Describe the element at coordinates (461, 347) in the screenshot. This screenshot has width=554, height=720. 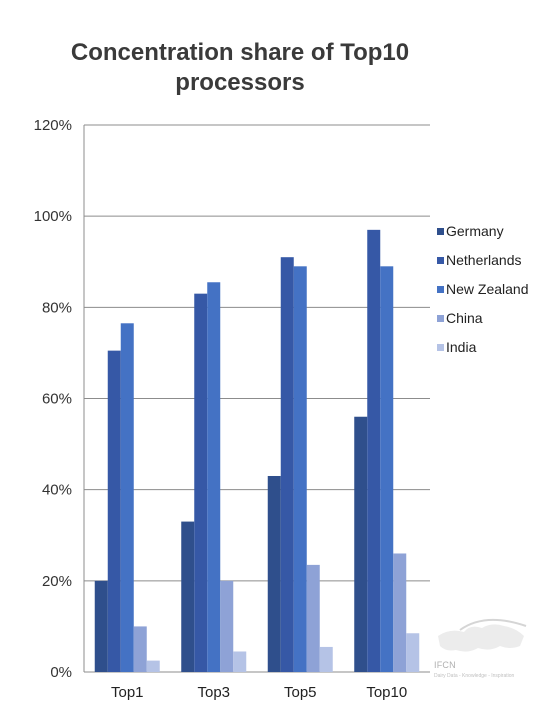
I see `legend-label: India` at that location.